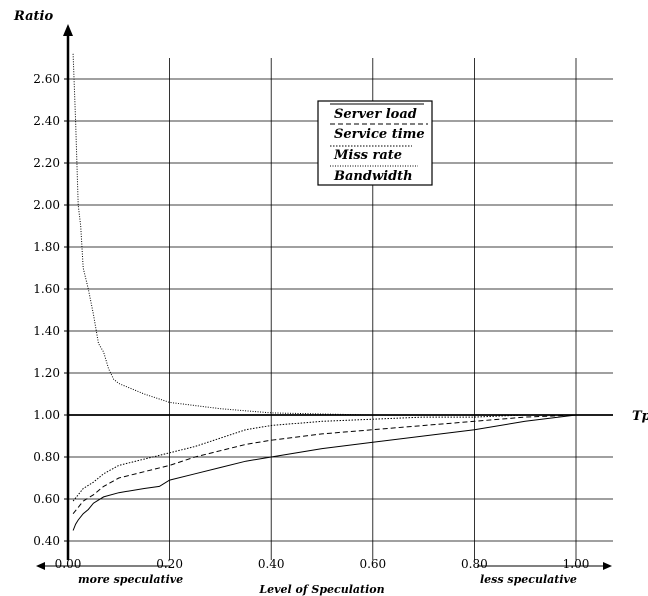  Describe the element at coordinates (46, 373) in the screenshot. I see `y-tick-label-1.20: 1.20` at that location.